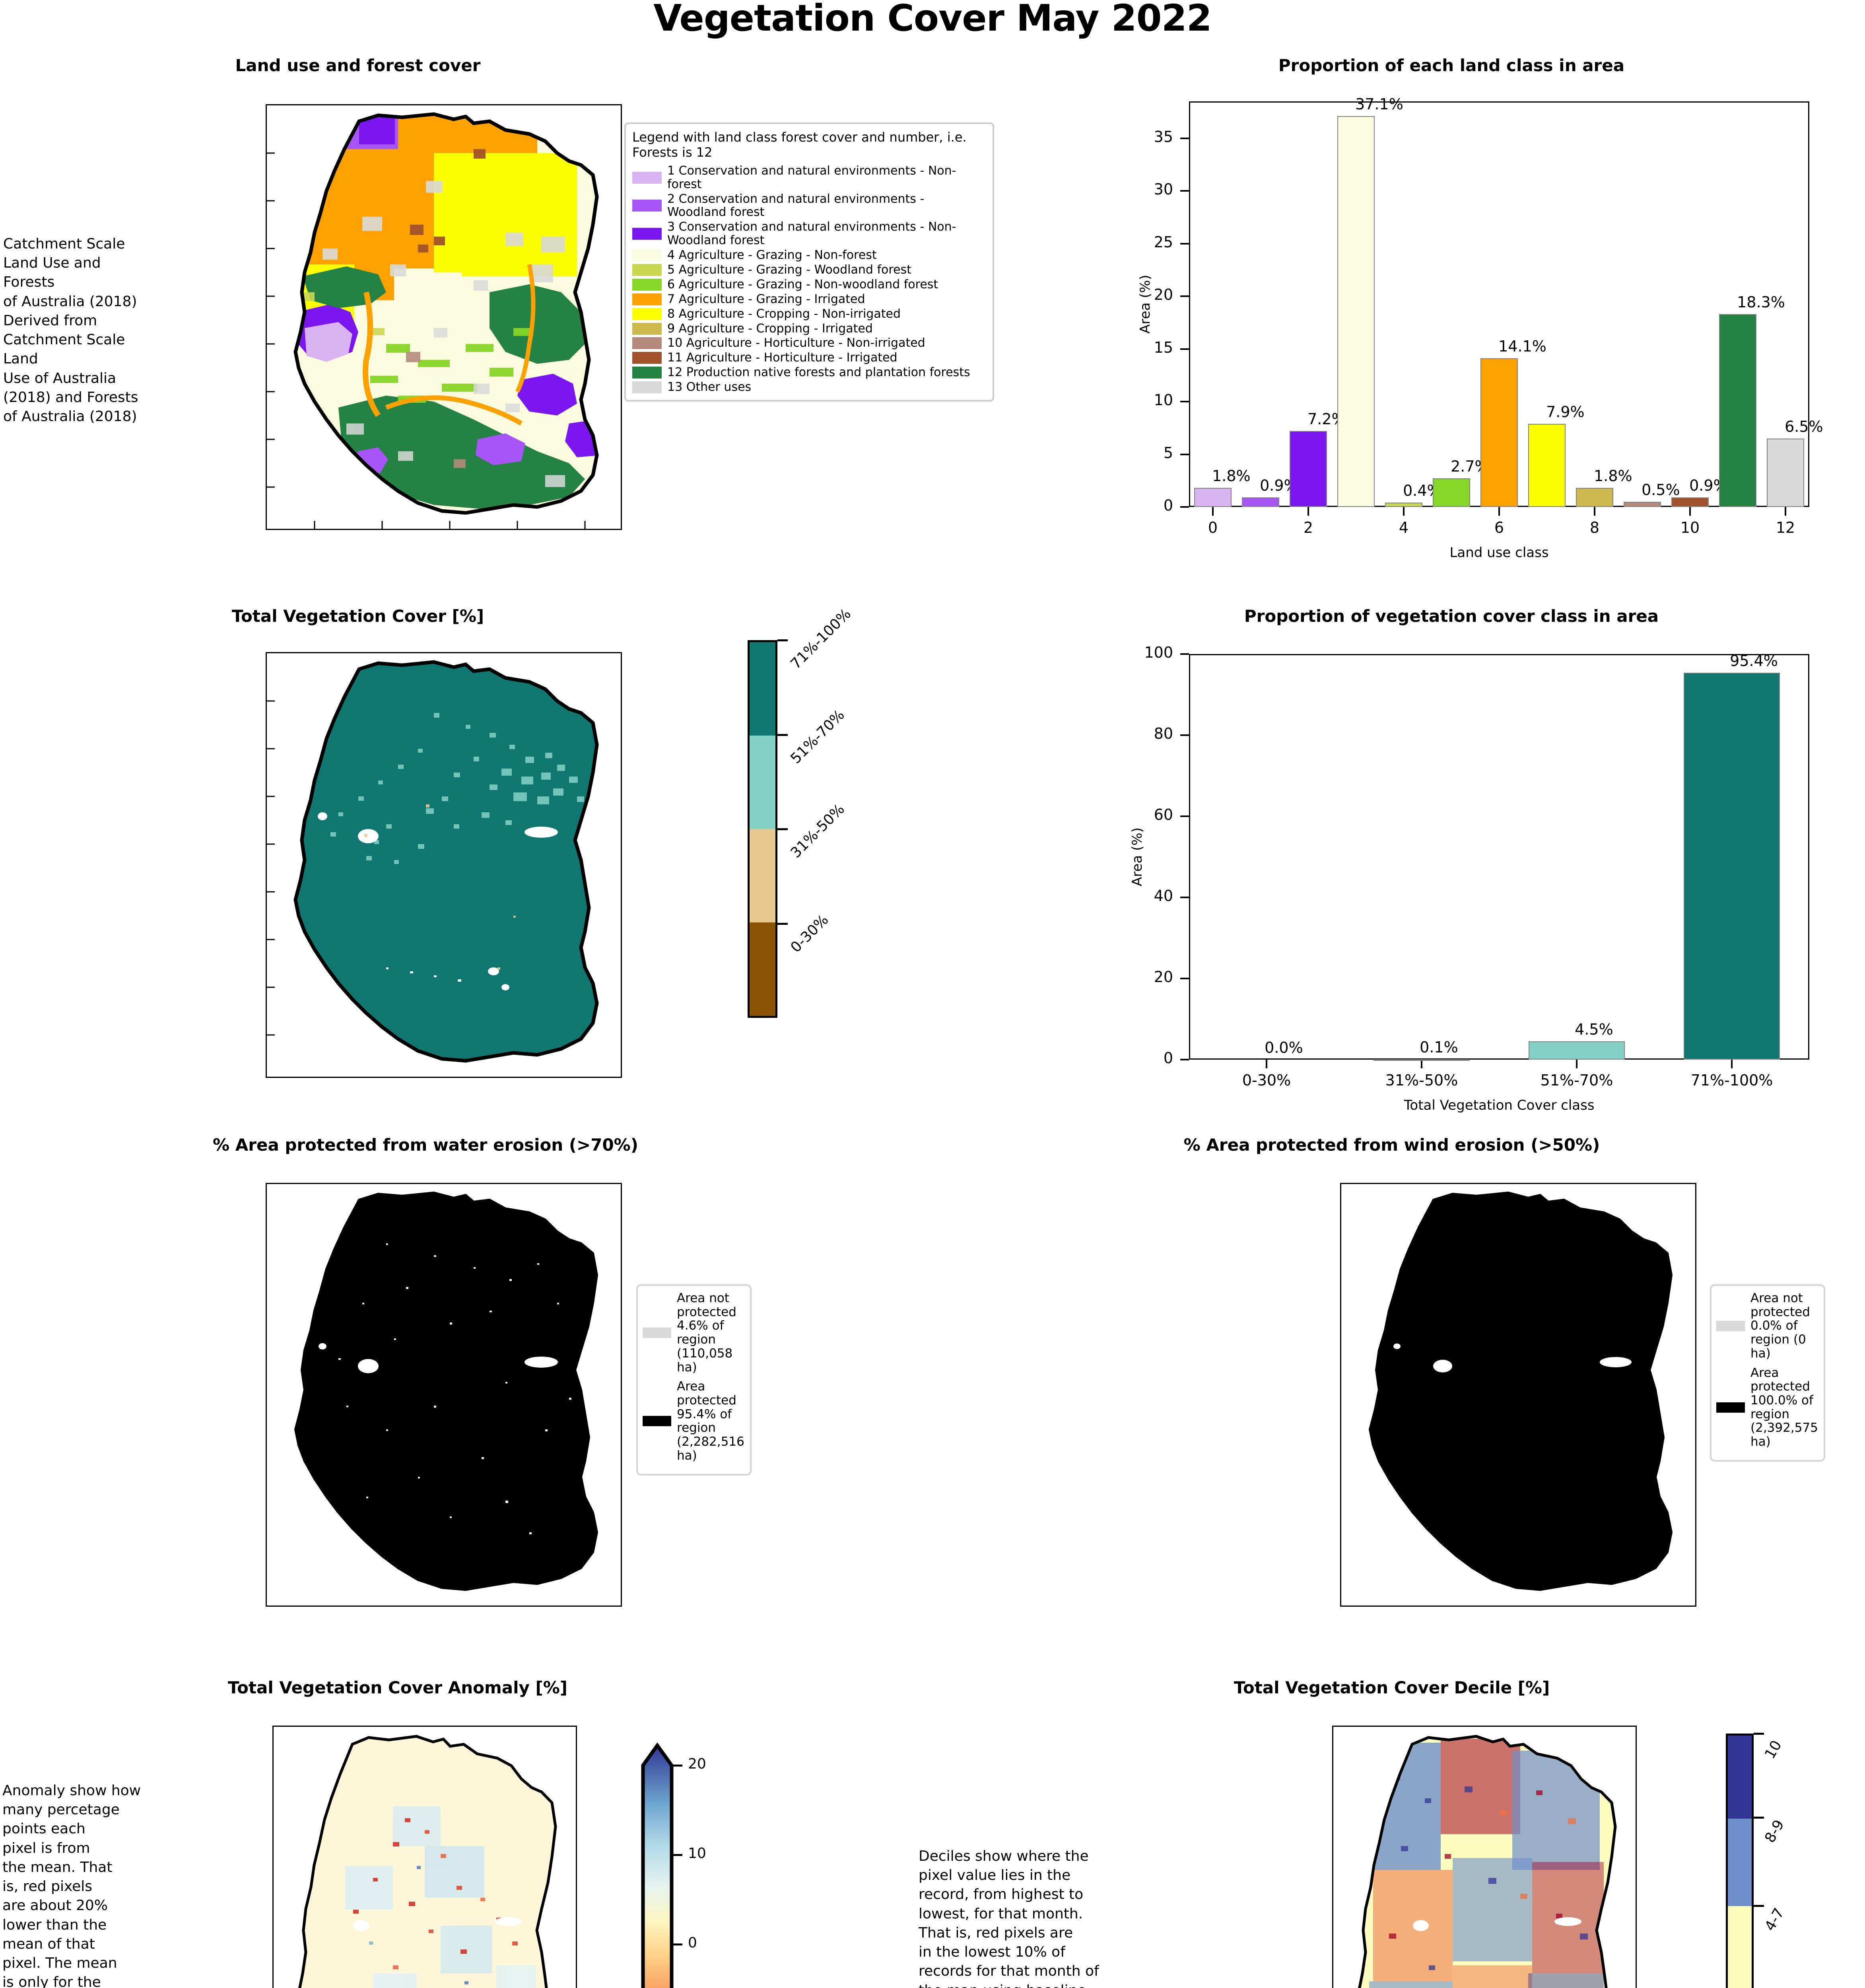 This screenshot has height=1988, width=1865. I want to click on x-tick-label: 0-30%, so click(1266, 1080).